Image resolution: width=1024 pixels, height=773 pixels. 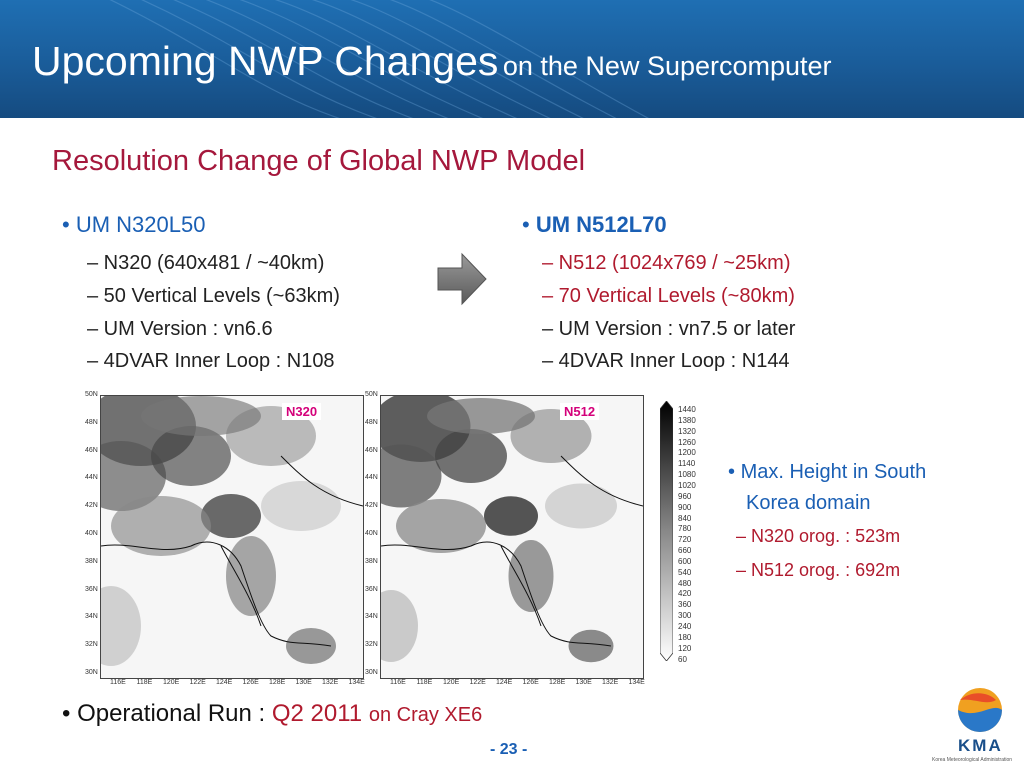 I want to click on colorbar-label: 960, so click(x=685, y=496).